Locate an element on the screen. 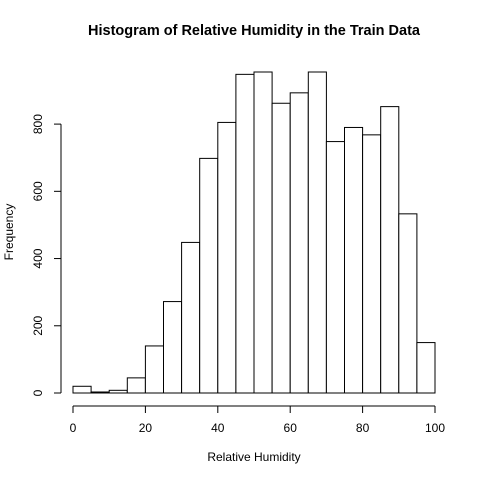 This screenshot has height=480, width=480. x-tick-label: 20 is located at coordinates (146, 428).